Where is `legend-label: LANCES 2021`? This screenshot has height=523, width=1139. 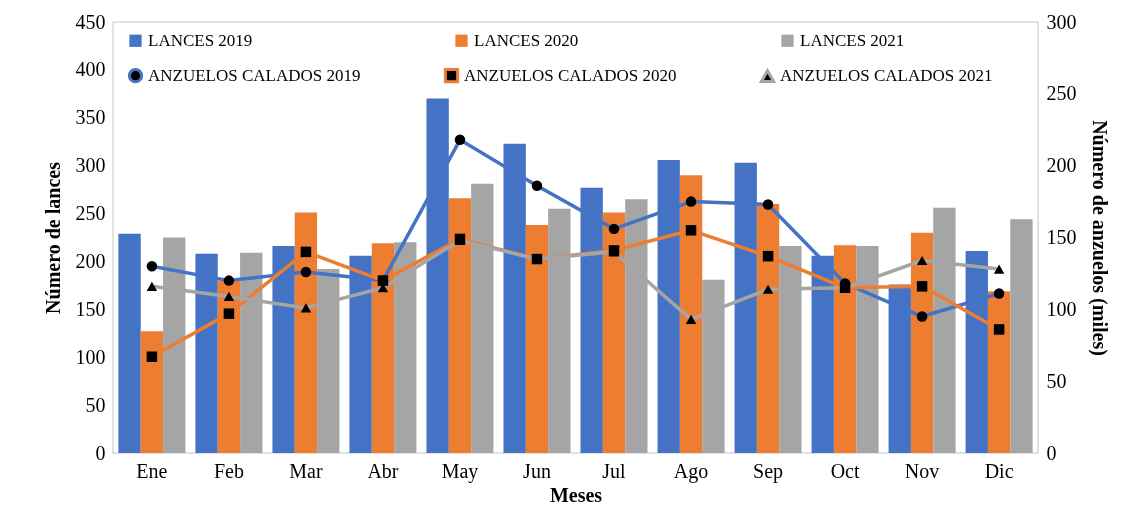
legend-label: LANCES 2021 is located at coordinates (852, 40).